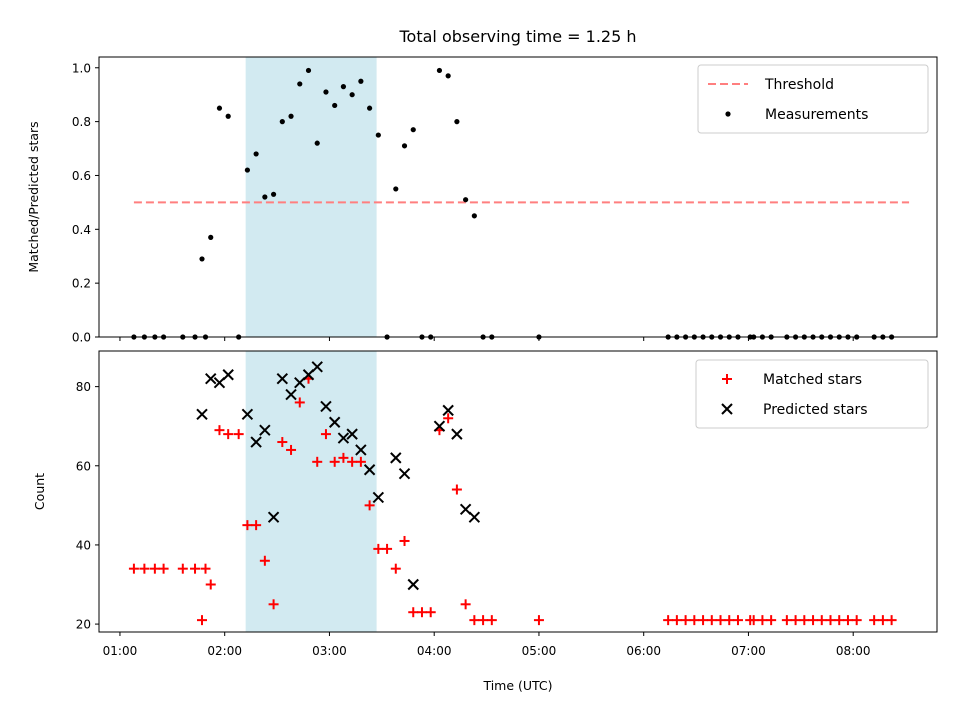 This screenshot has width=960, height=720. What do you see at coordinates (816, 115) in the screenshot?
I see `measurements-legend-label: Measurements` at bounding box center [816, 115].